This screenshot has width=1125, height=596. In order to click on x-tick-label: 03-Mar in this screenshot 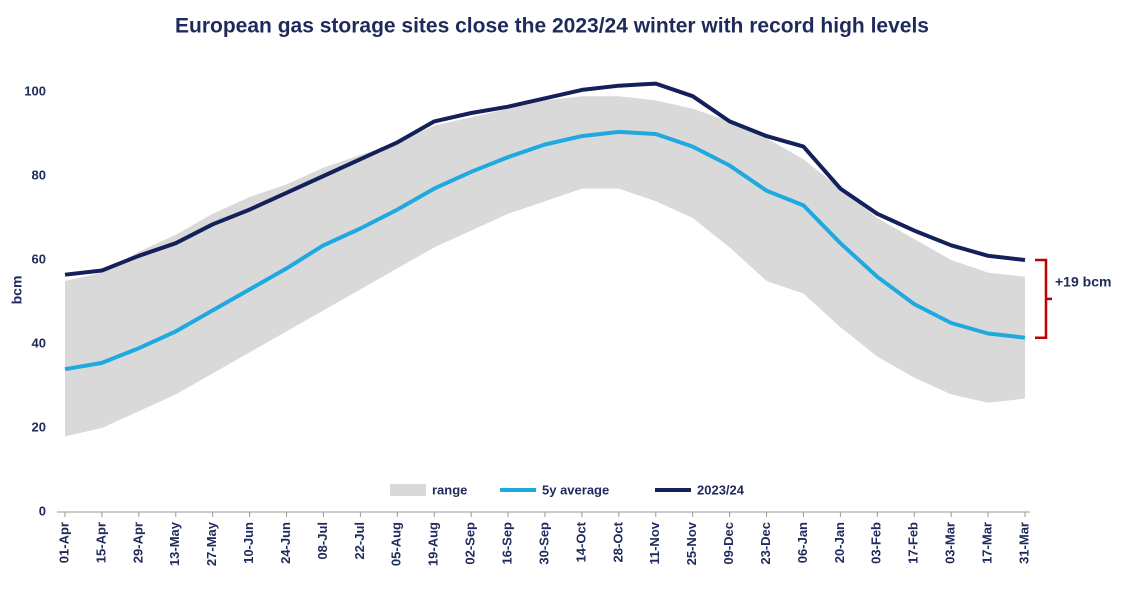, I will do `click(950, 543)`.